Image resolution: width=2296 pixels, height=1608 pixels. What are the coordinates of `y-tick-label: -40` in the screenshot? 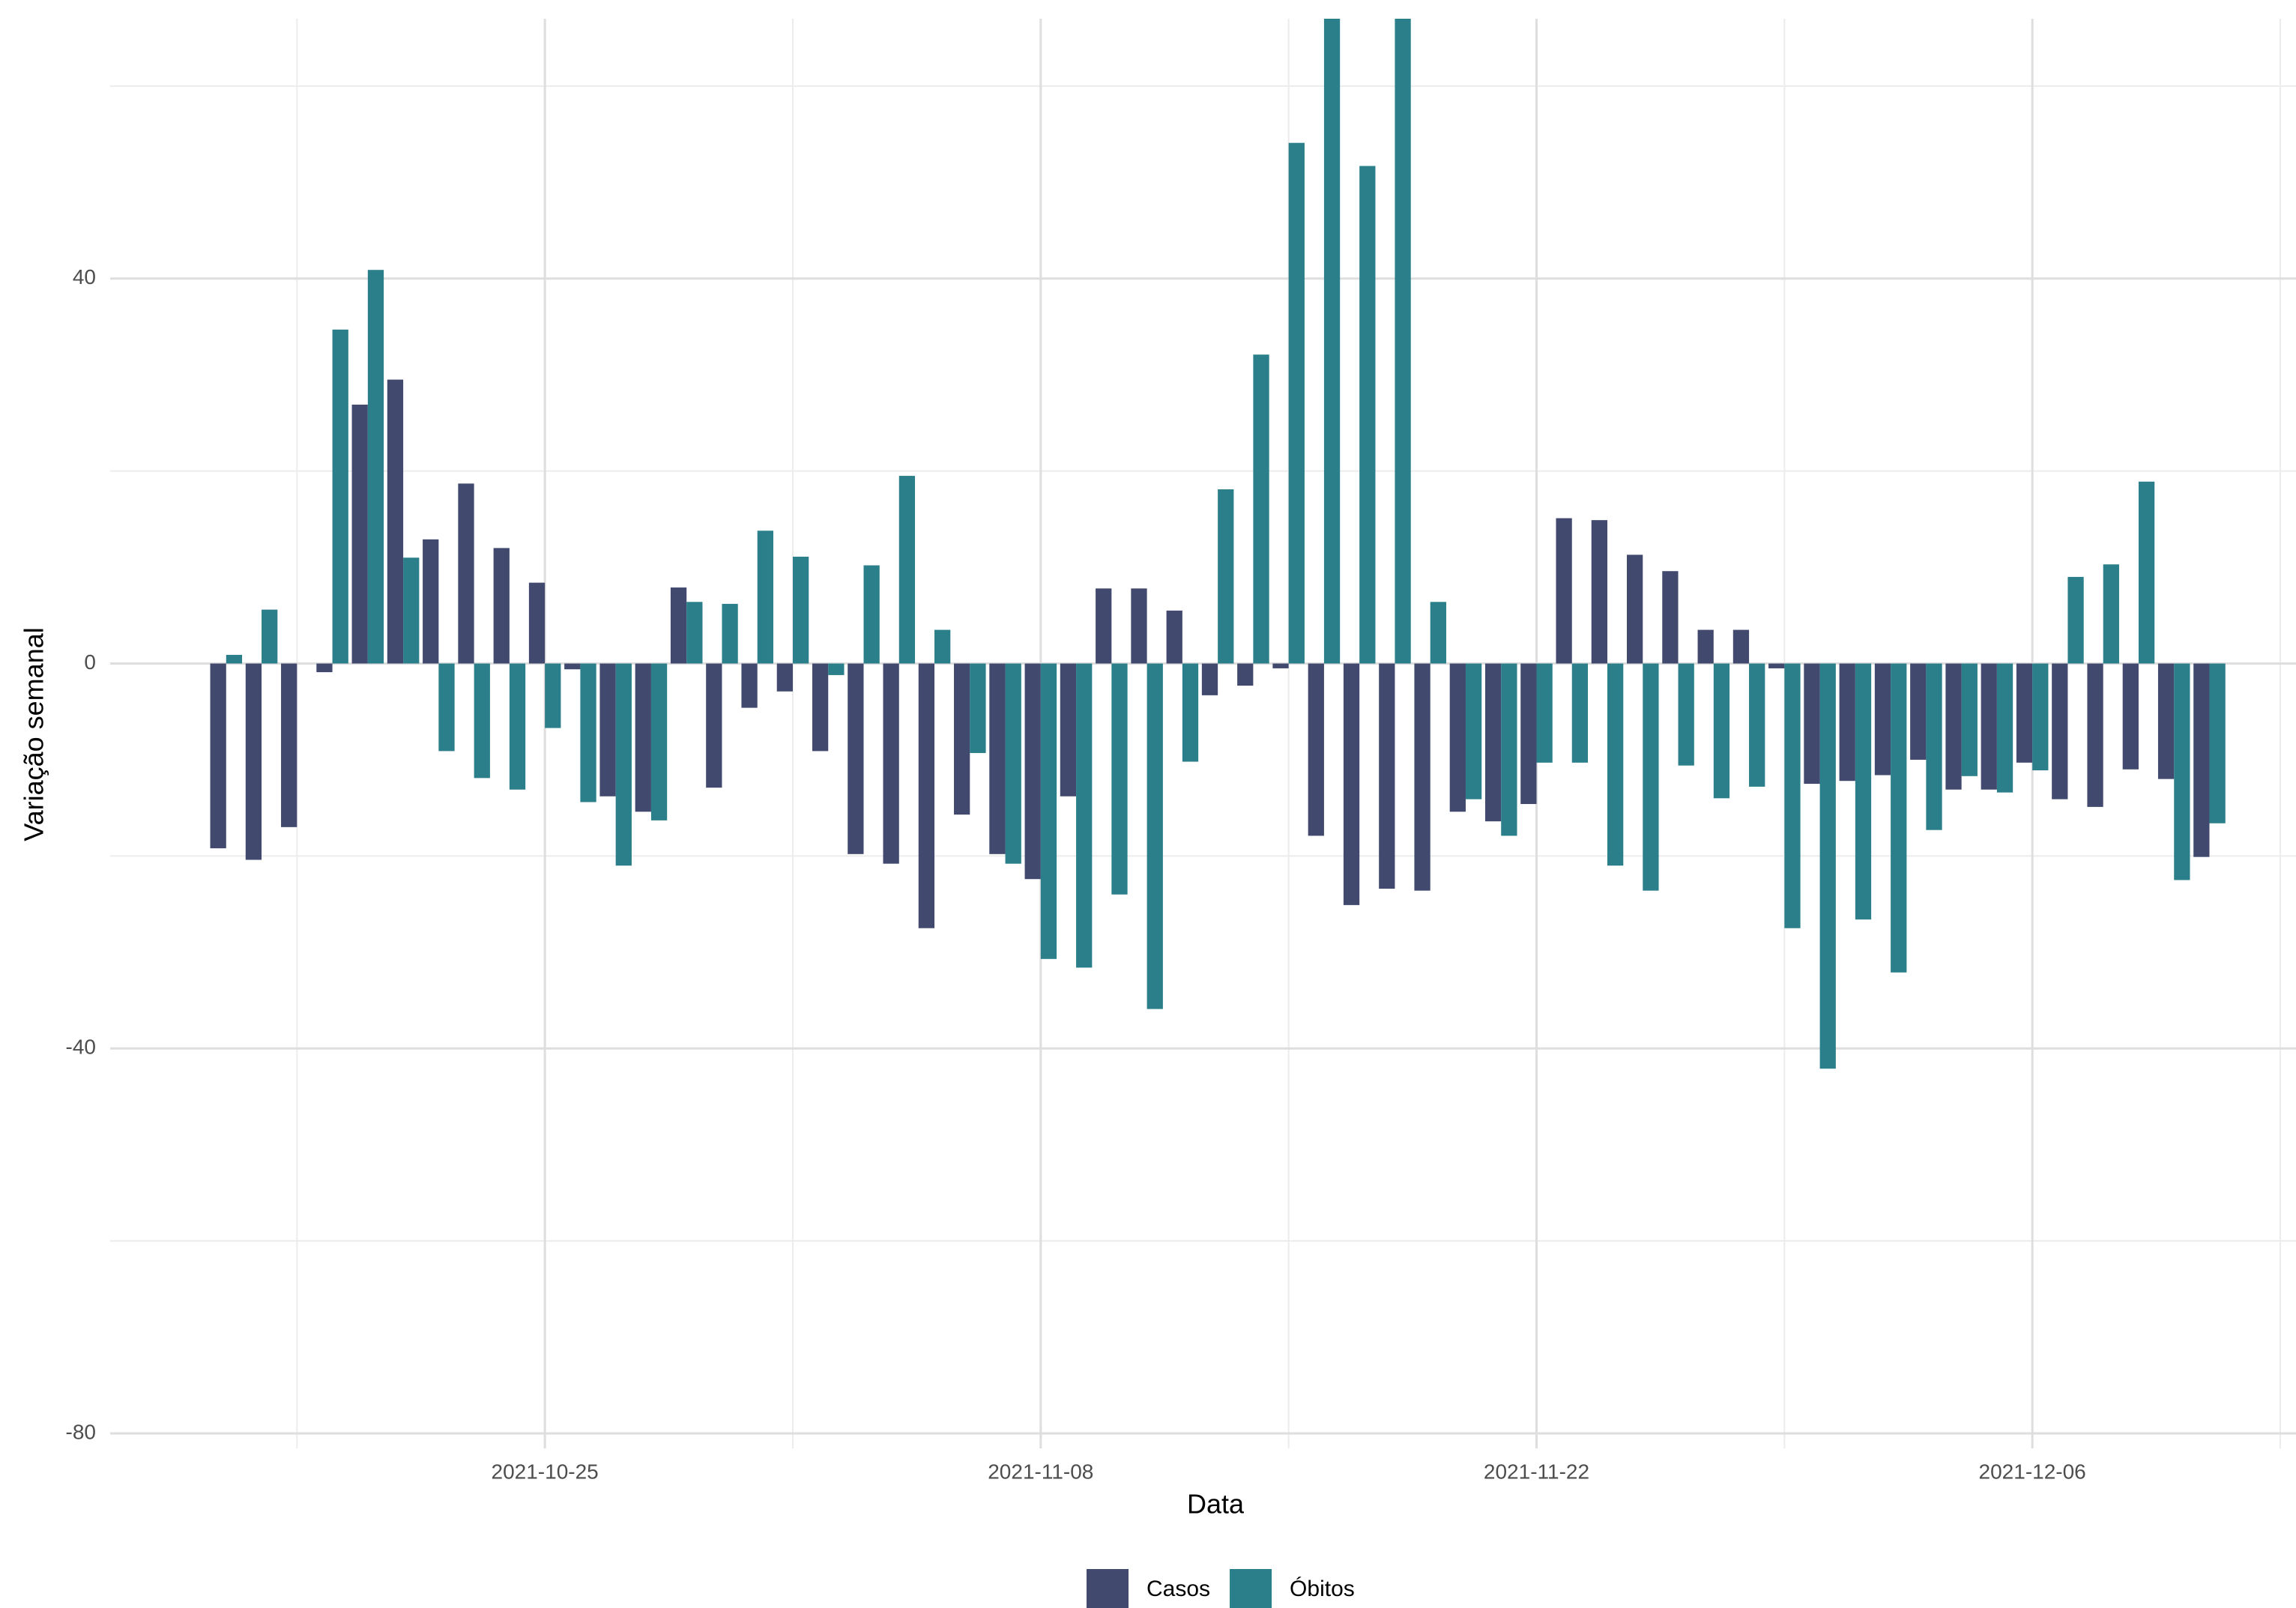 It's located at (81, 1047).